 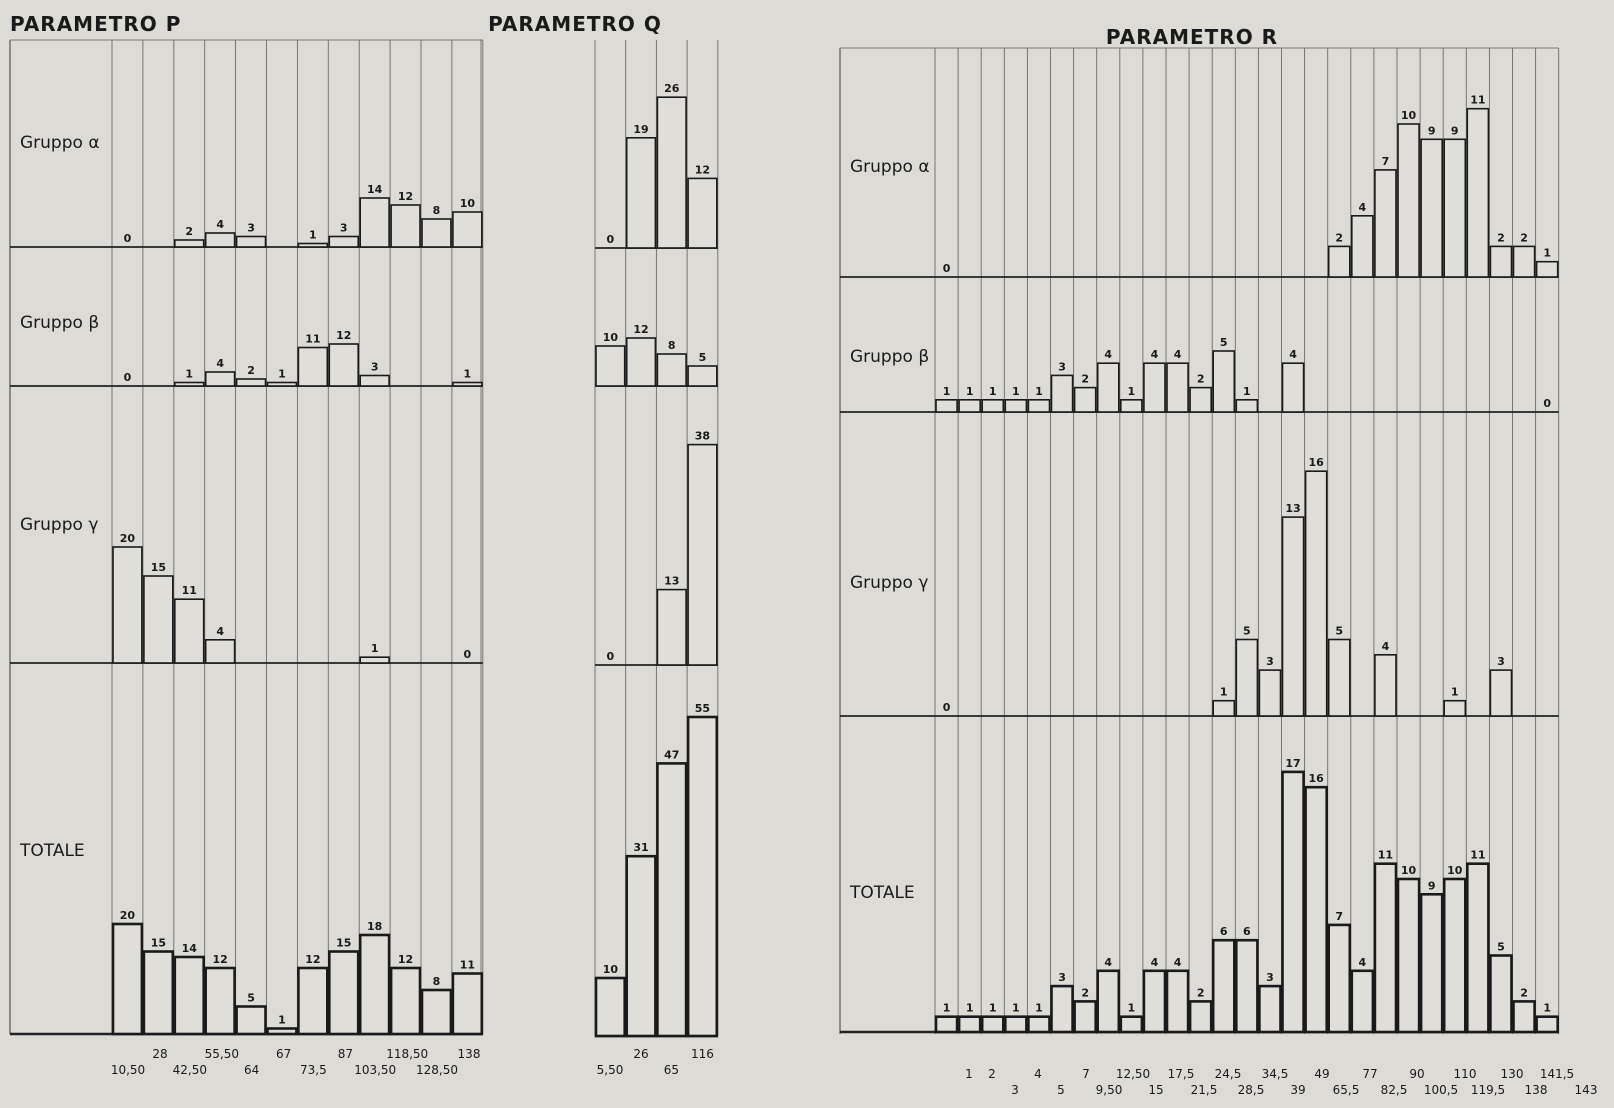 I want to click on tick-label: 42,50, so click(x=190, y=1070).